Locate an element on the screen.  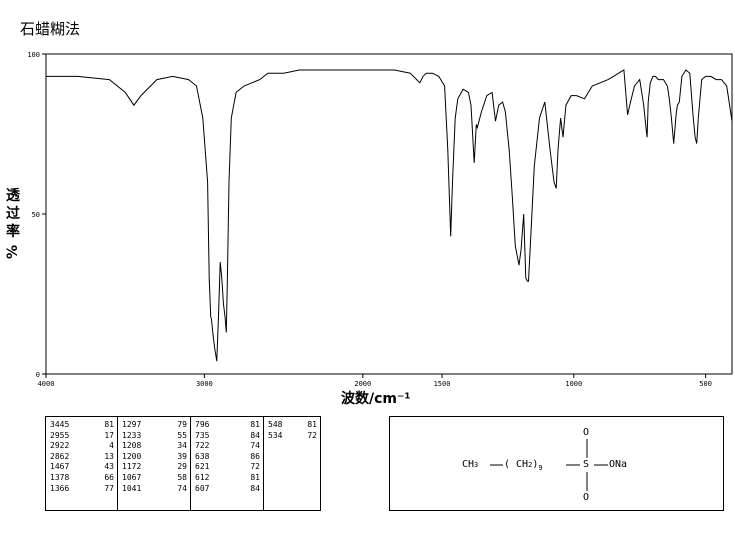
ch2-group: ( CH2)9 is located at coordinates (523, 465).